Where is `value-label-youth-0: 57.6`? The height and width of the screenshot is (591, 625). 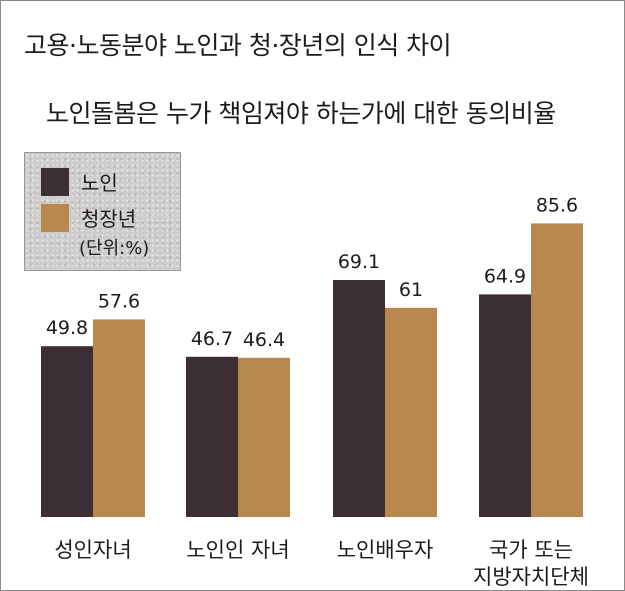 value-label-youth-0: 57.6 is located at coordinates (119, 301).